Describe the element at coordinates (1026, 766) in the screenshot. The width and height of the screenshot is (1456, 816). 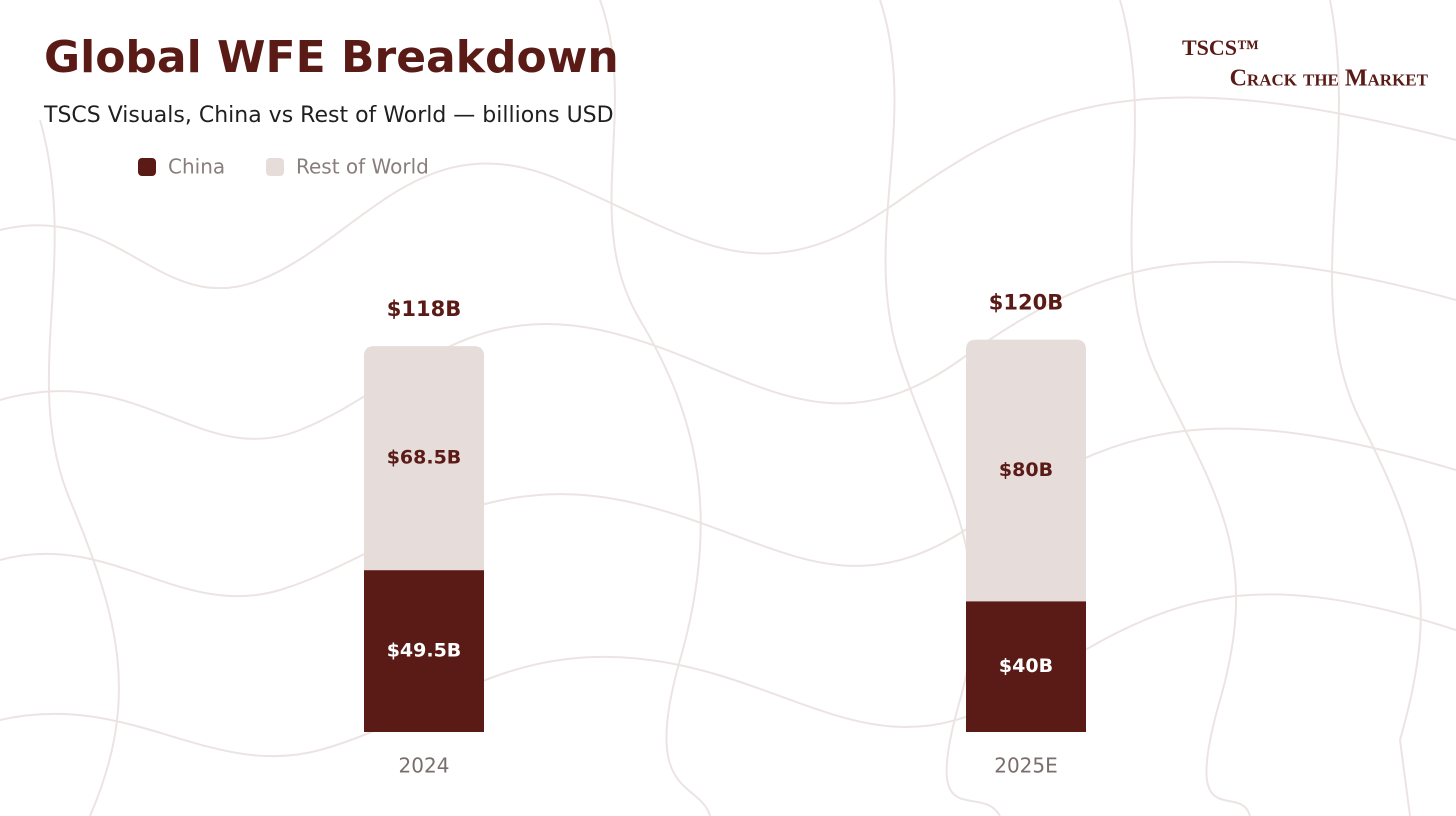
I see `x-tick-label: 2025E` at that location.